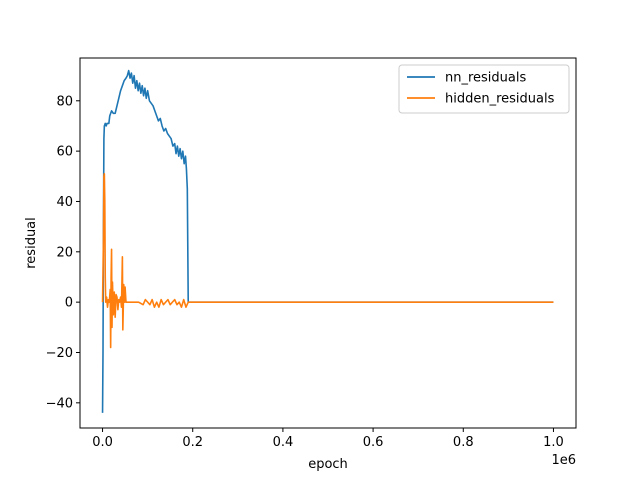 This screenshot has height=480, width=640. What do you see at coordinates (69, 303) in the screenshot?
I see `y-tick-label: 0` at bounding box center [69, 303].